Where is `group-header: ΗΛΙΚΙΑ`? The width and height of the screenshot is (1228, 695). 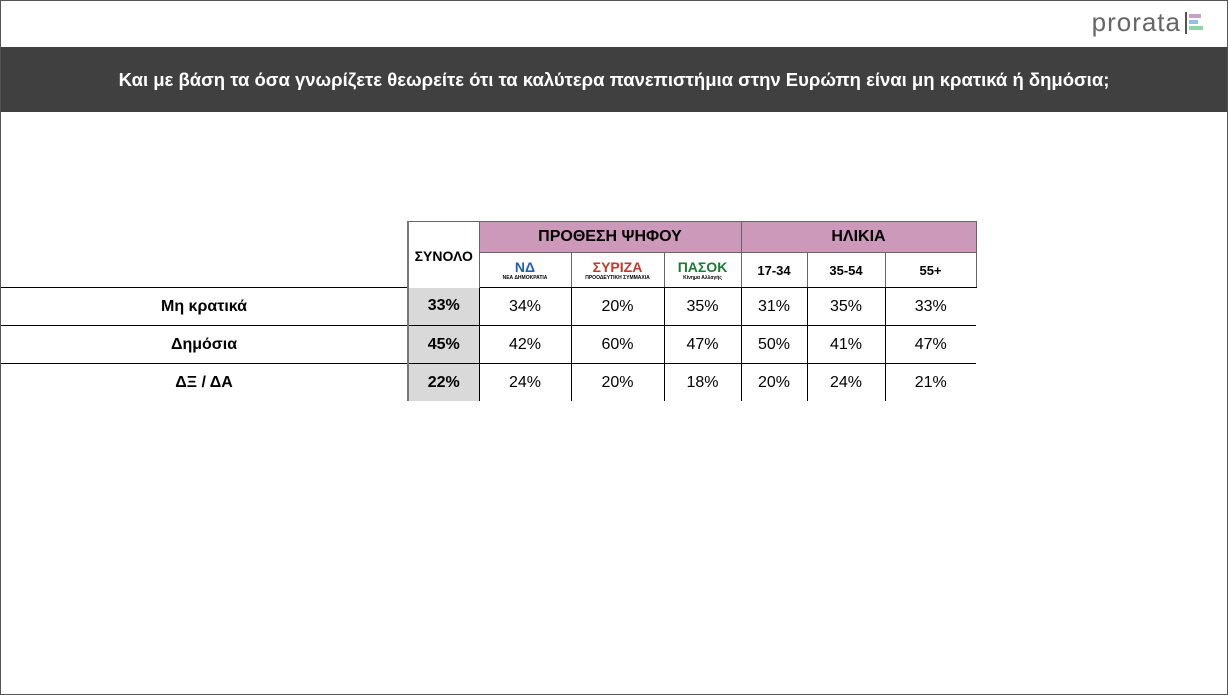
group-header: ΗΛΙΚΙΑ is located at coordinates (858, 237).